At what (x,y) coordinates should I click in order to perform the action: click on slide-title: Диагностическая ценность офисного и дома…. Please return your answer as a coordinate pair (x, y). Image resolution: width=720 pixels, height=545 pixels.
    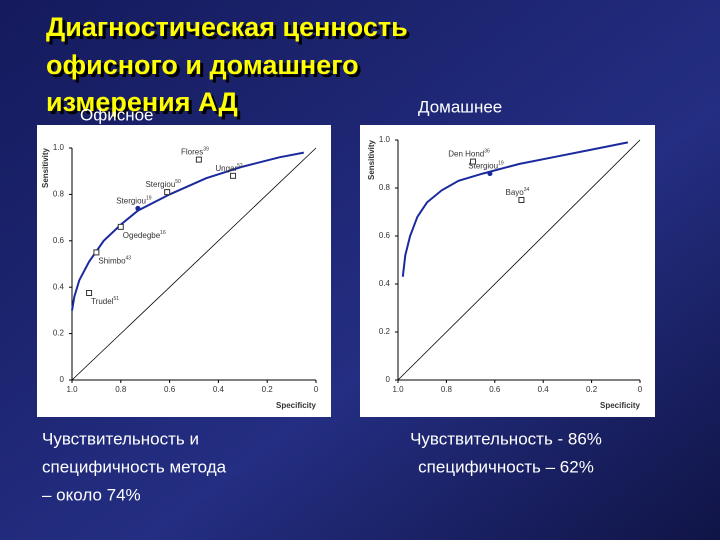
    Looking at the image, I should click on (228, 66).